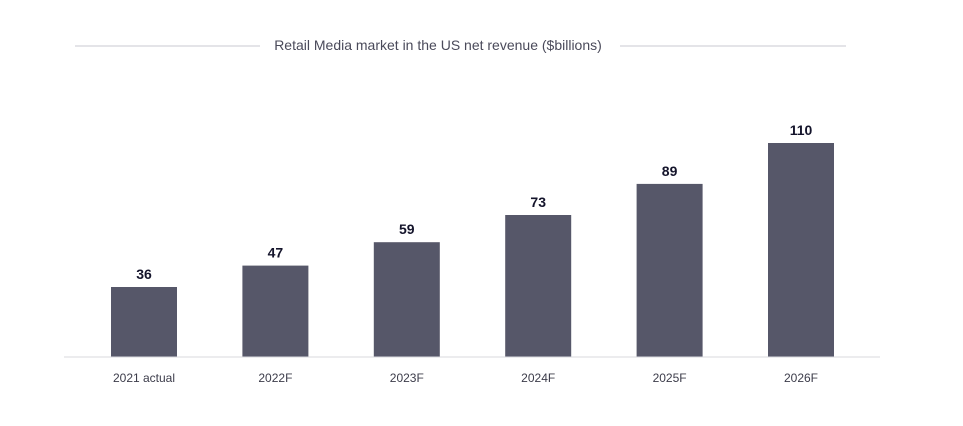 The height and width of the screenshot is (426, 963). I want to click on x-tick-label-3: 2024F, so click(538, 378).